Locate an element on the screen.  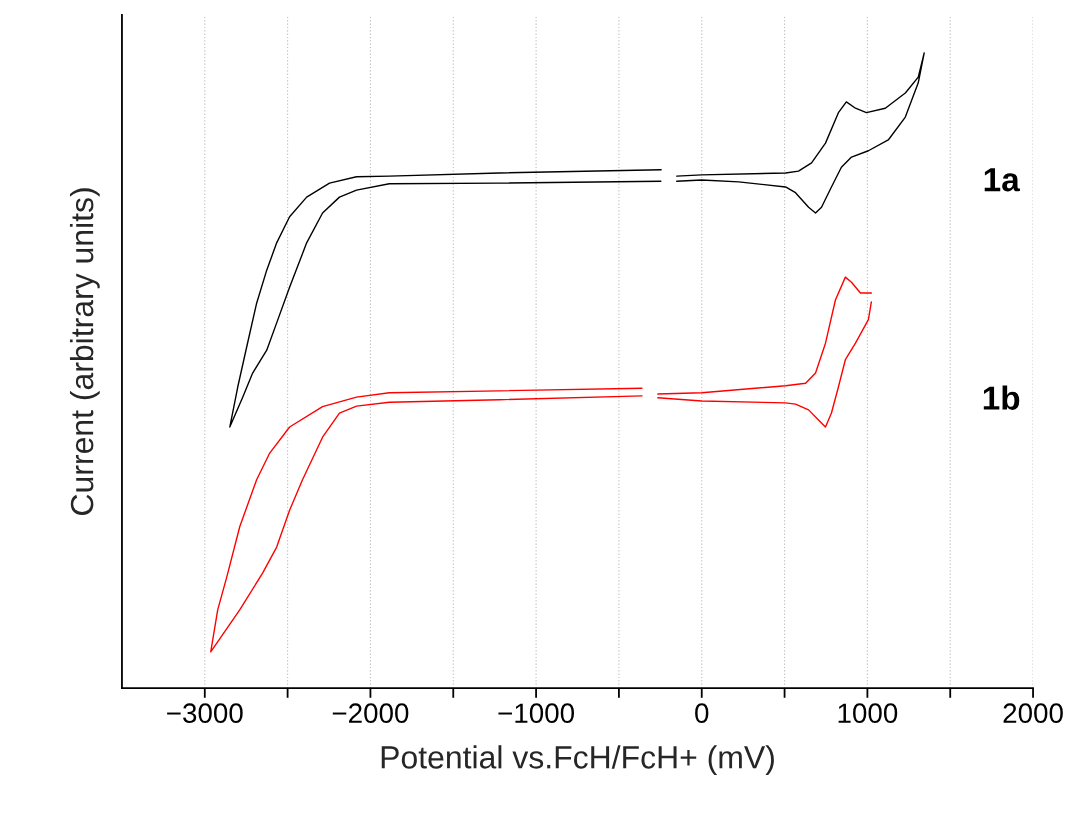
x-tick-label: 2000 is located at coordinates (1033, 713).